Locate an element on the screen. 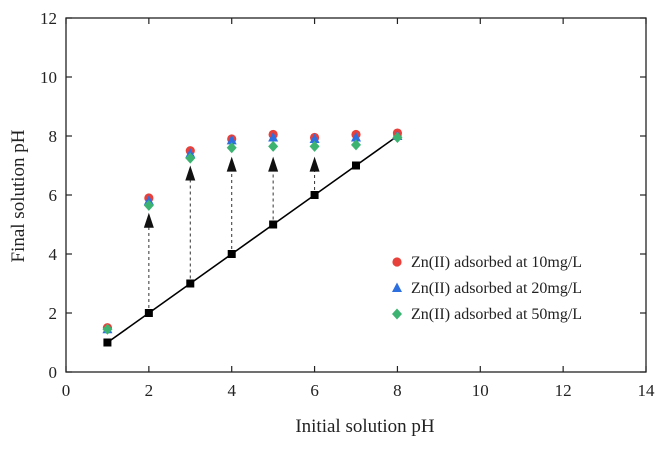 The width and height of the screenshot is (667, 449). x-tick-label: 8 is located at coordinates (397, 390).